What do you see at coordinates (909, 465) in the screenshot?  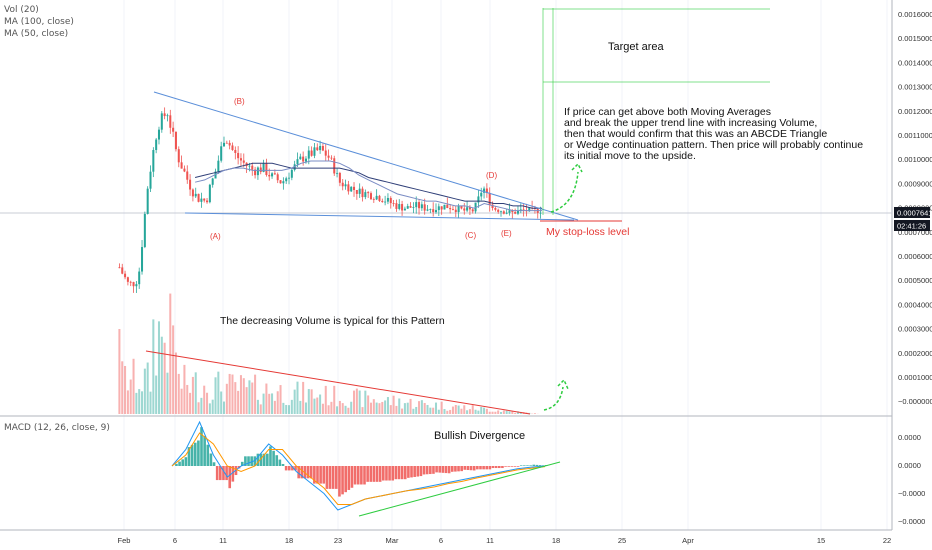 I see `macd-tick-label: 0.0000` at bounding box center [909, 465].